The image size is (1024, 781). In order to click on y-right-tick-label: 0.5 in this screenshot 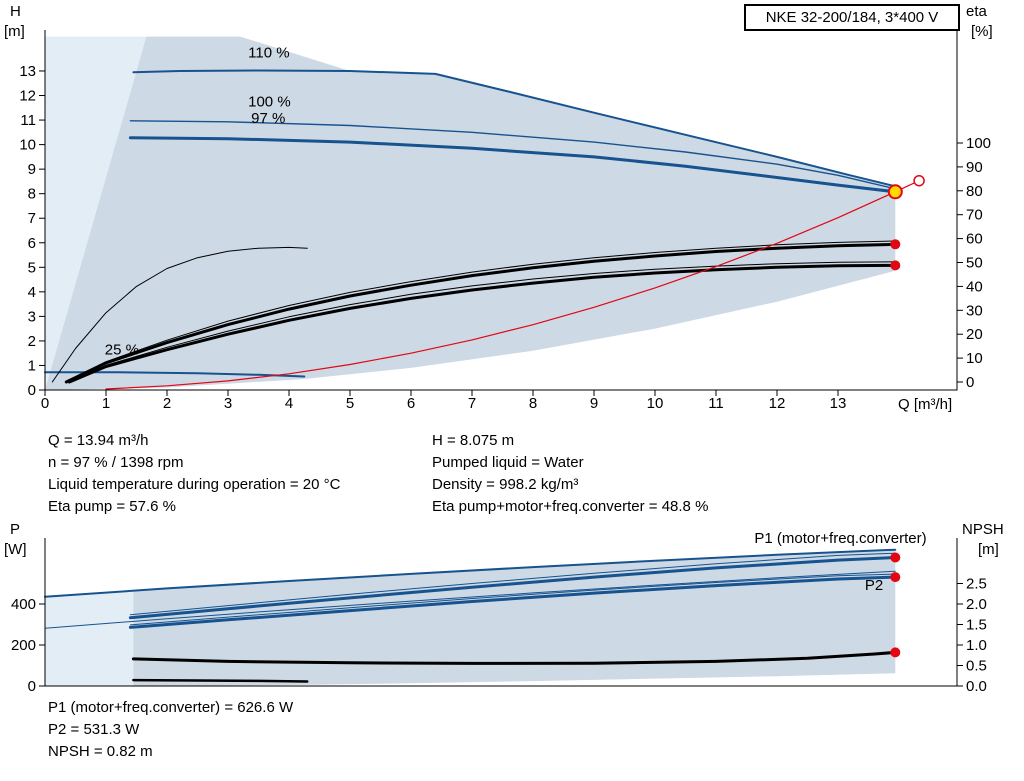, I will do `click(976, 666)`.